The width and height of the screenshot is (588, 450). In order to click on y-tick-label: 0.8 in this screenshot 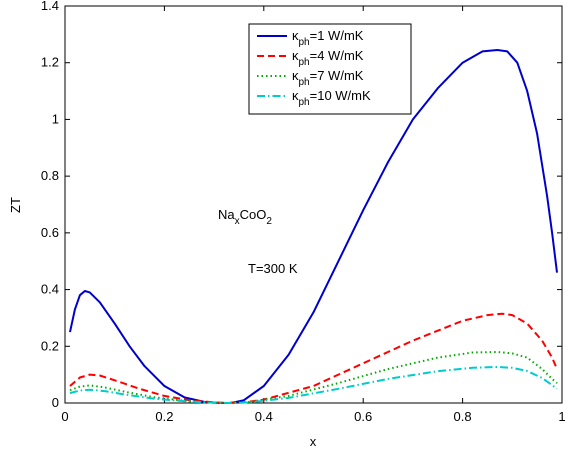, I will do `click(50, 175)`.